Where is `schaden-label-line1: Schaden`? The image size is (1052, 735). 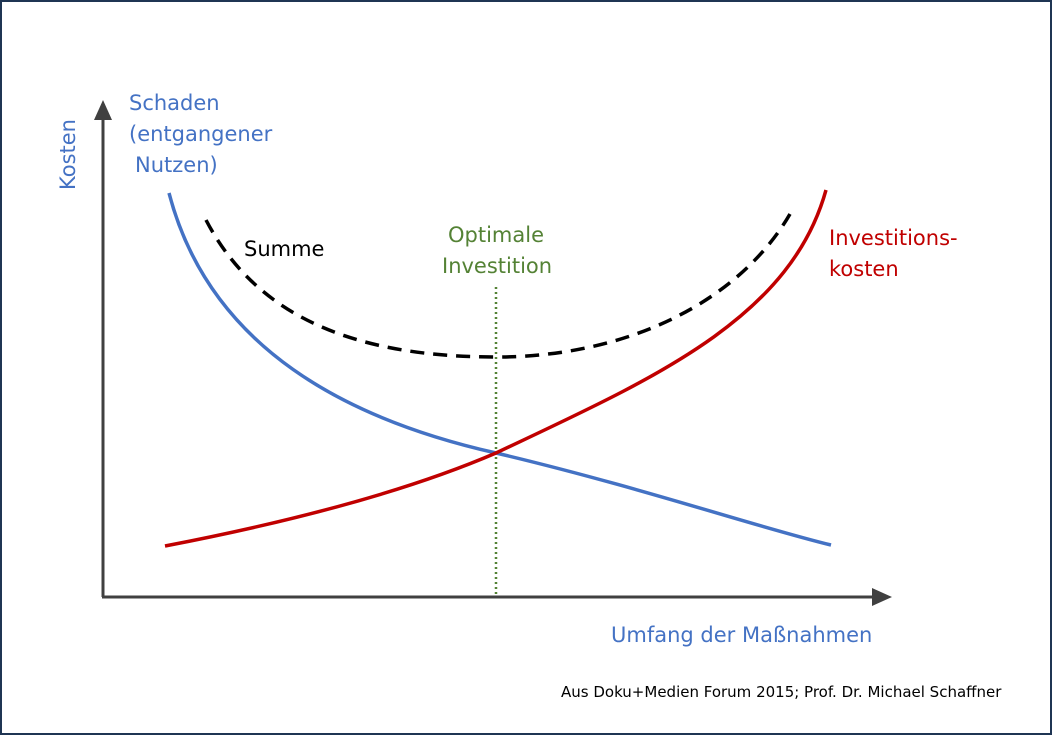
schaden-label-line1: Schaden is located at coordinates (174, 103).